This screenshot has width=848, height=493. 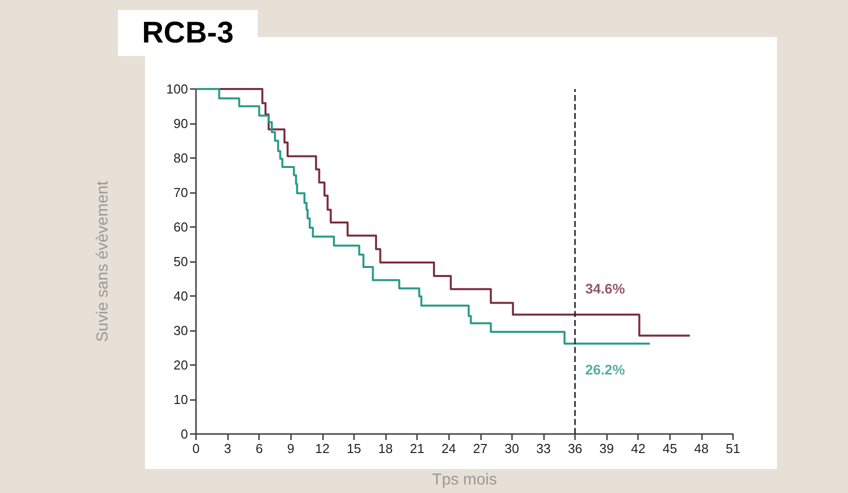 I want to click on x-tick-label: 15, so click(x=354, y=448).